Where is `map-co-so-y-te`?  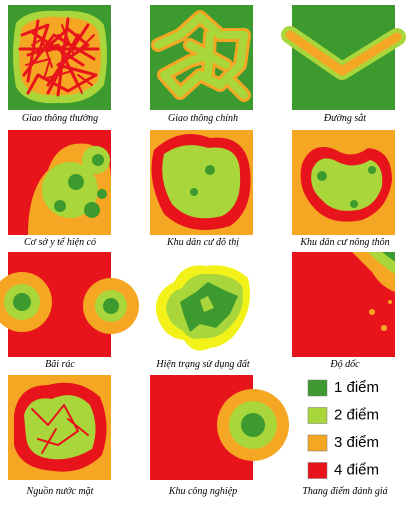 map-co-so-y-te is located at coordinates (59, 182).